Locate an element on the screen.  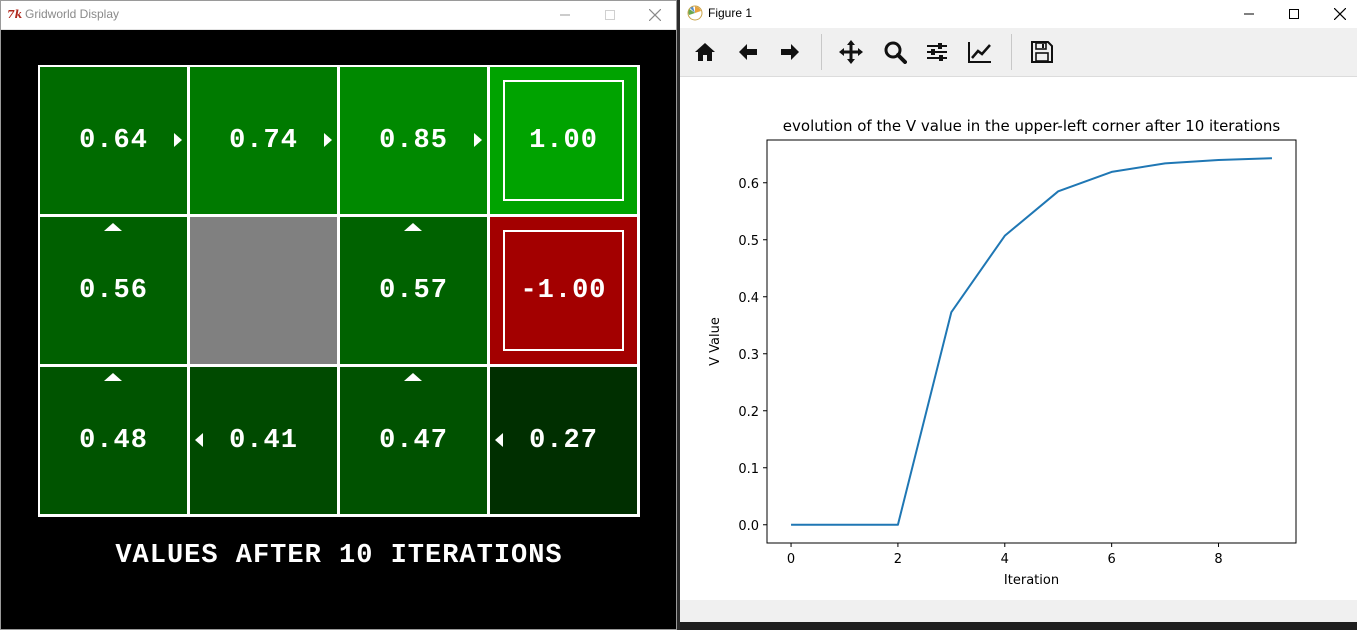
cell-value: -1.00 is located at coordinates (563, 290).